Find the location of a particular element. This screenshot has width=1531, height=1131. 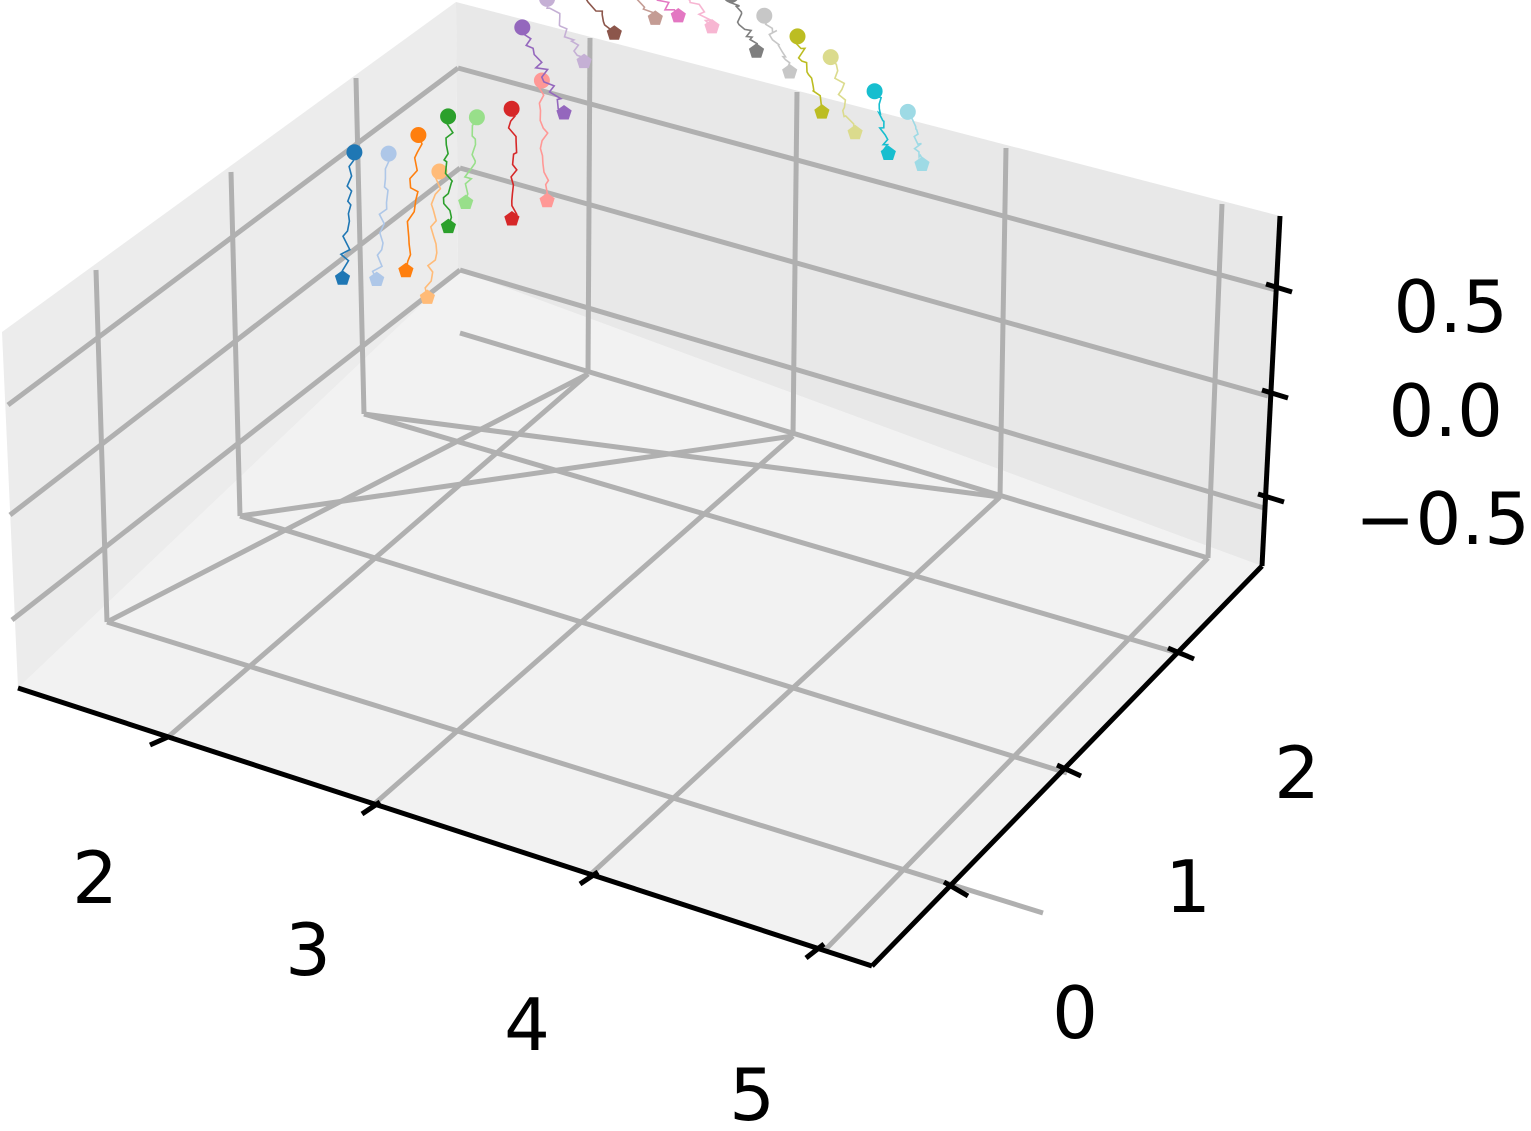

grid-back-h0 is located at coordinates (862, 389).